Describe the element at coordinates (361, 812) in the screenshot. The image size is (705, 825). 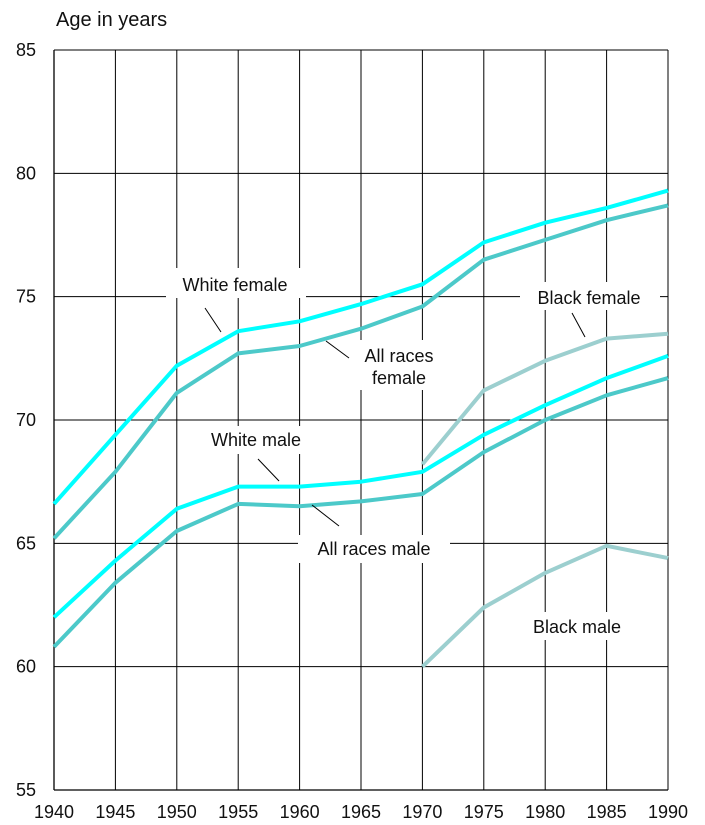
I see `x-tick-label: 1965` at that location.